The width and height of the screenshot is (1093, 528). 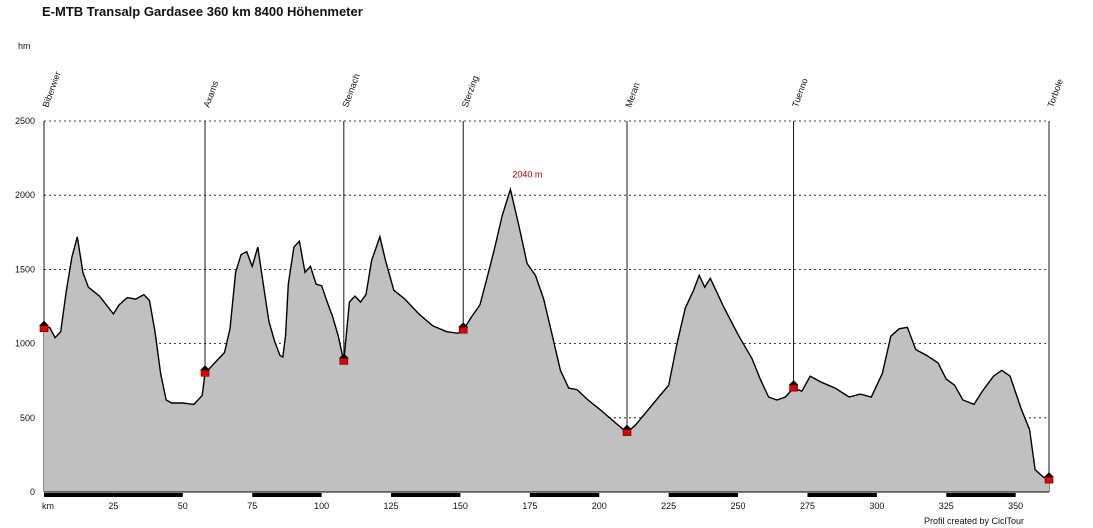 I want to click on x-tick-label: 225, so click(x=668, y=506).